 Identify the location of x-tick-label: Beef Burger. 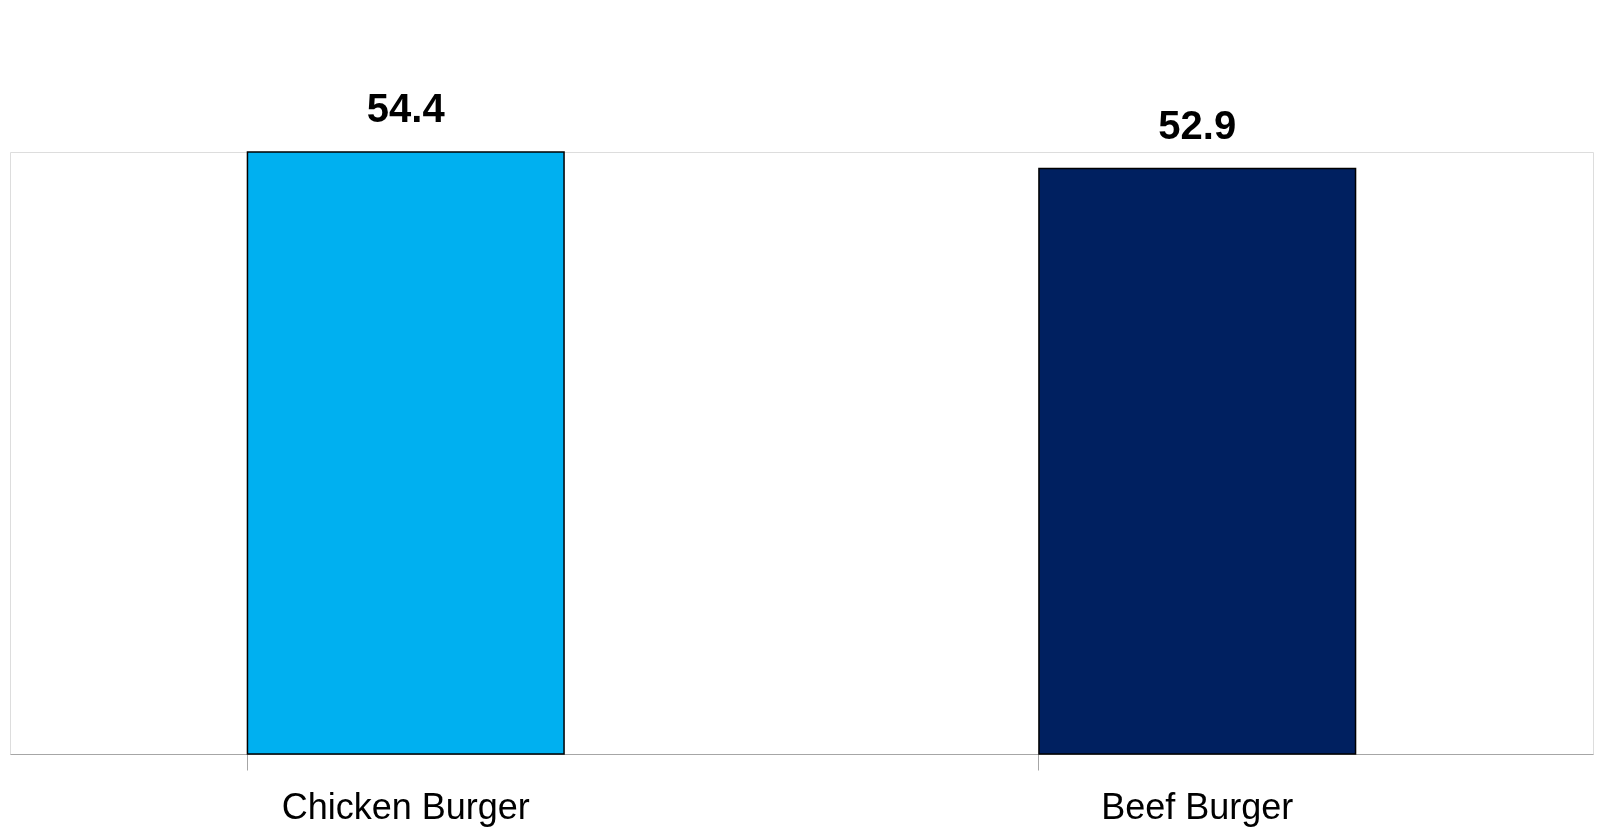
(1197, 806).